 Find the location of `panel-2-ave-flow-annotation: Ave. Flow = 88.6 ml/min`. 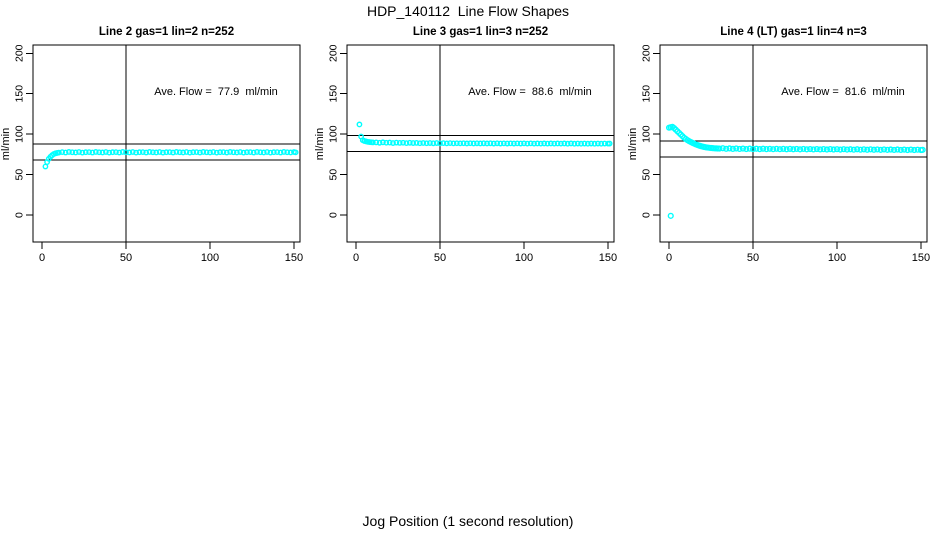

panel-2-ave-flow-annotation: Ave. Flow = 88.6 ml/min is located at coordinates (530, 92).